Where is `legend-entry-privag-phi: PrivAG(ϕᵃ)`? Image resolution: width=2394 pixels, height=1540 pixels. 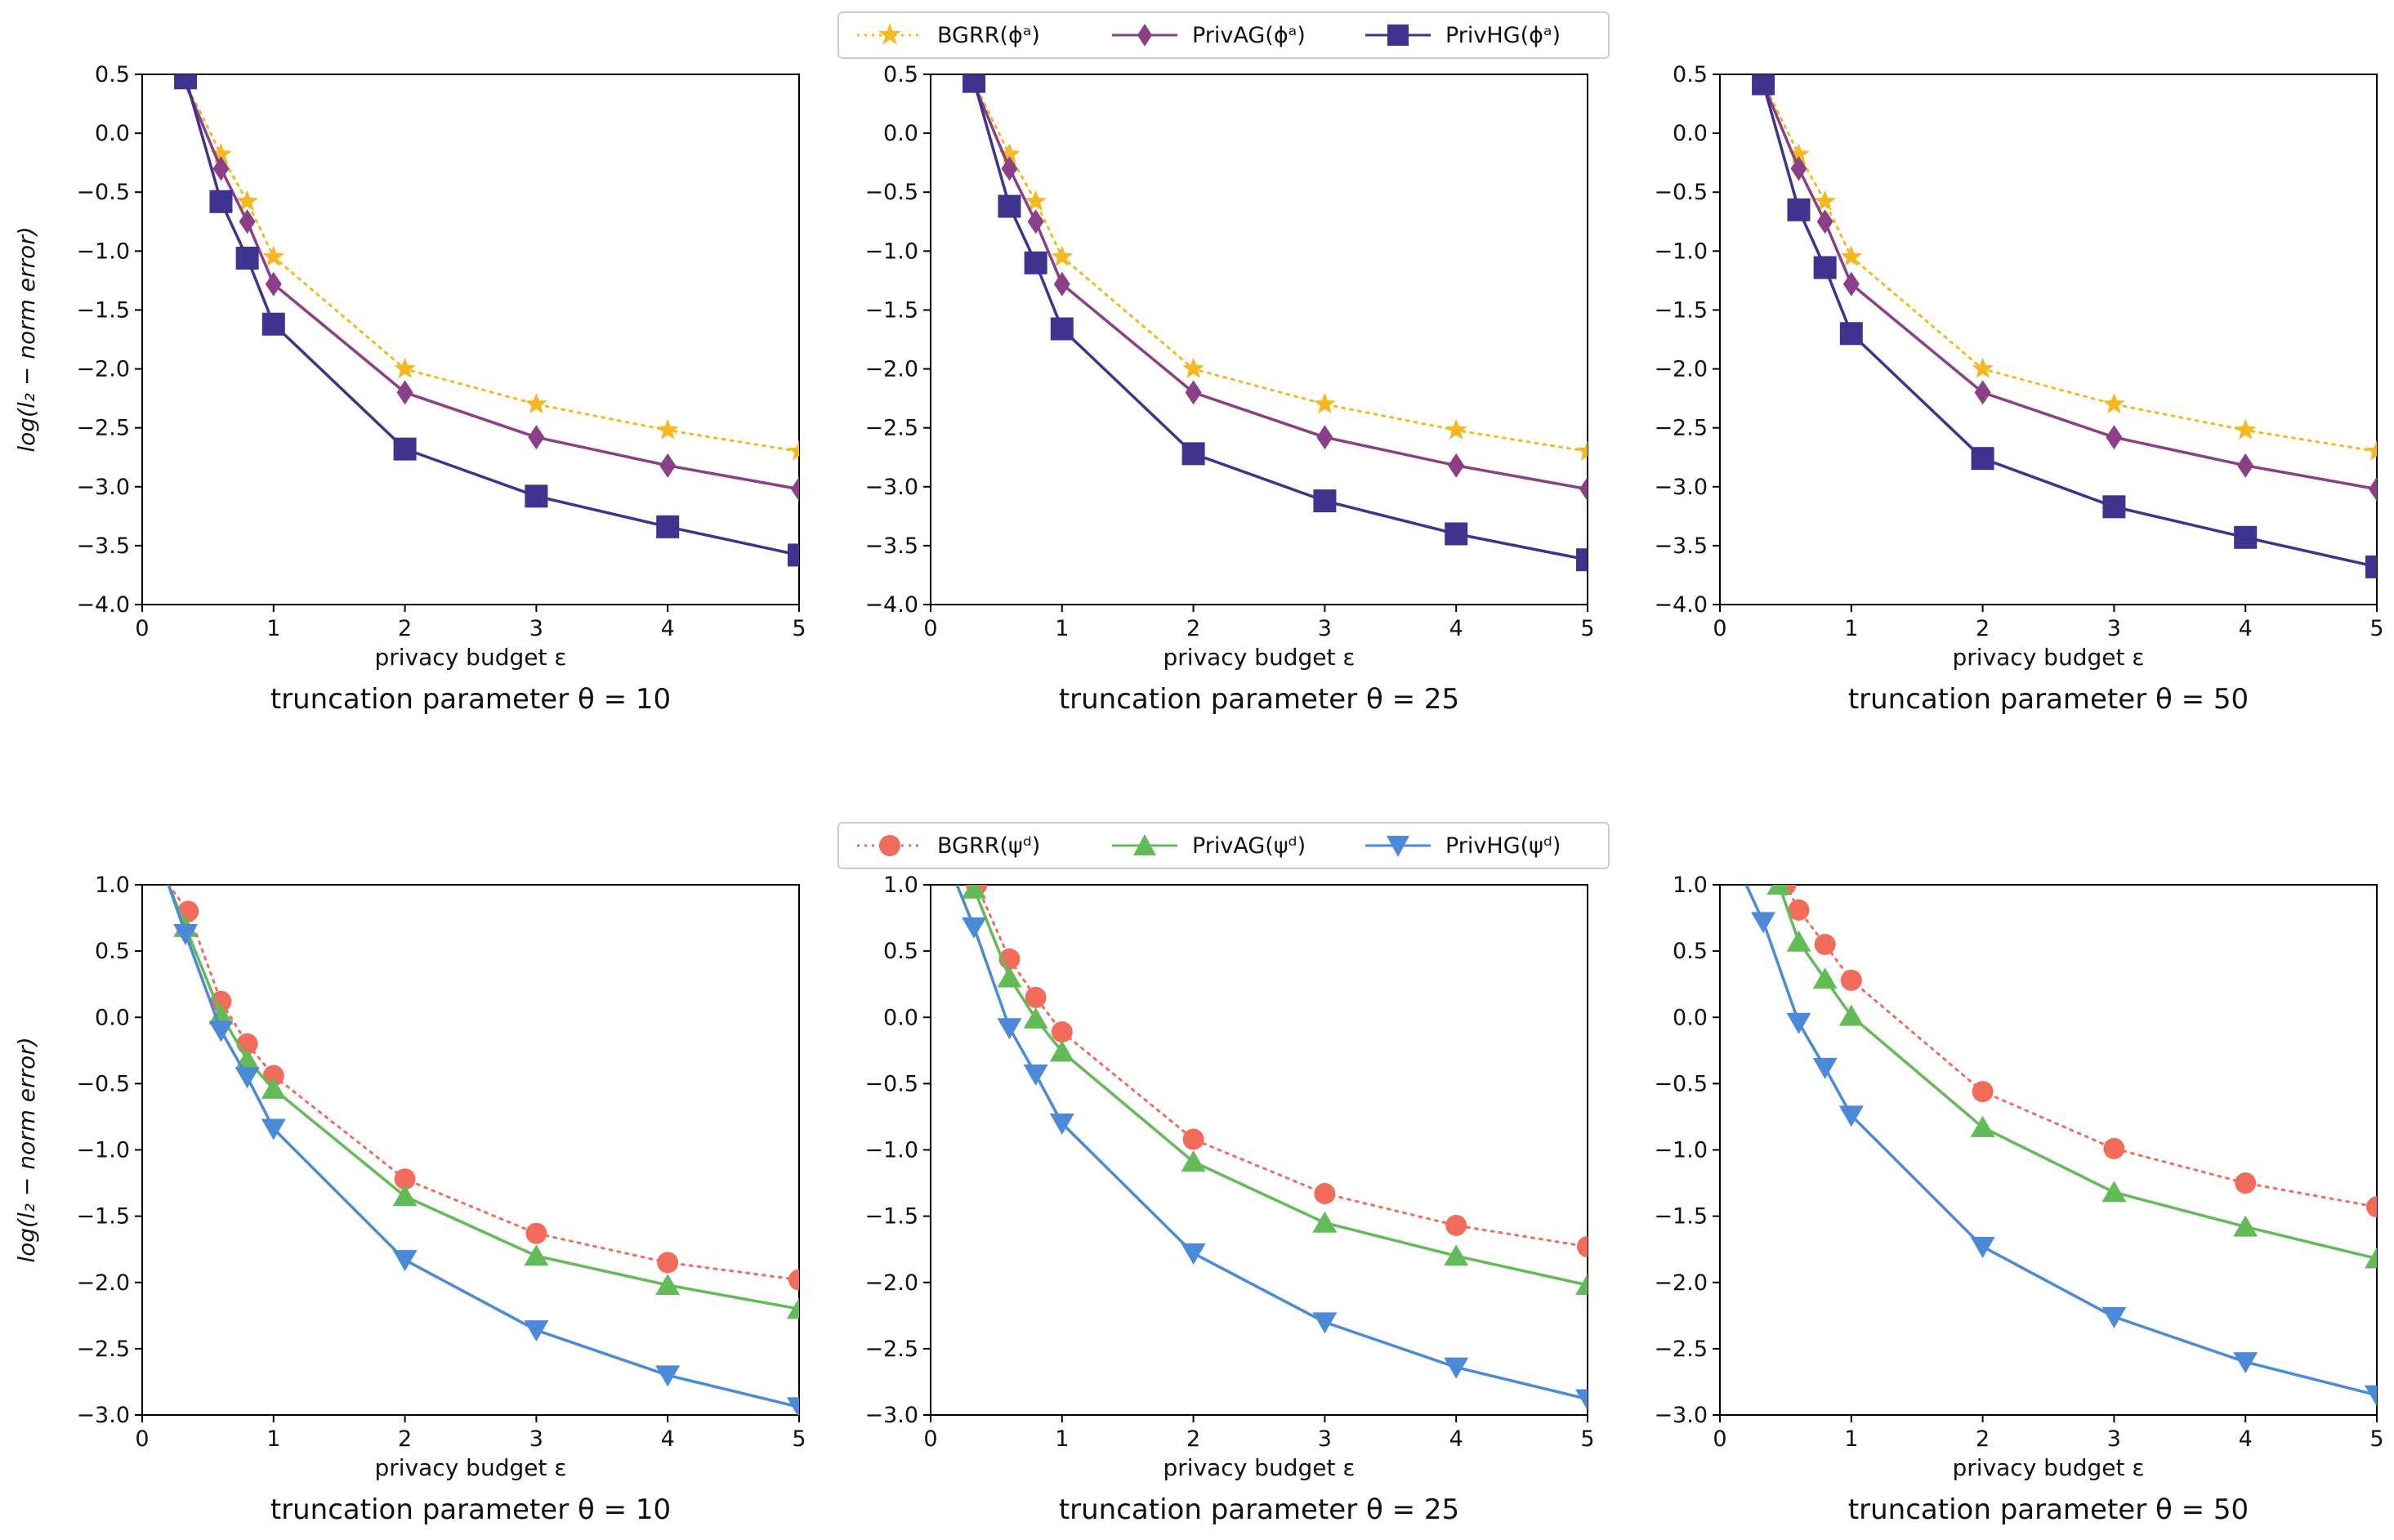 legend-entry-privag-phi: PrivAG(ϕᵃ) is located at coordinates (1207, 35).